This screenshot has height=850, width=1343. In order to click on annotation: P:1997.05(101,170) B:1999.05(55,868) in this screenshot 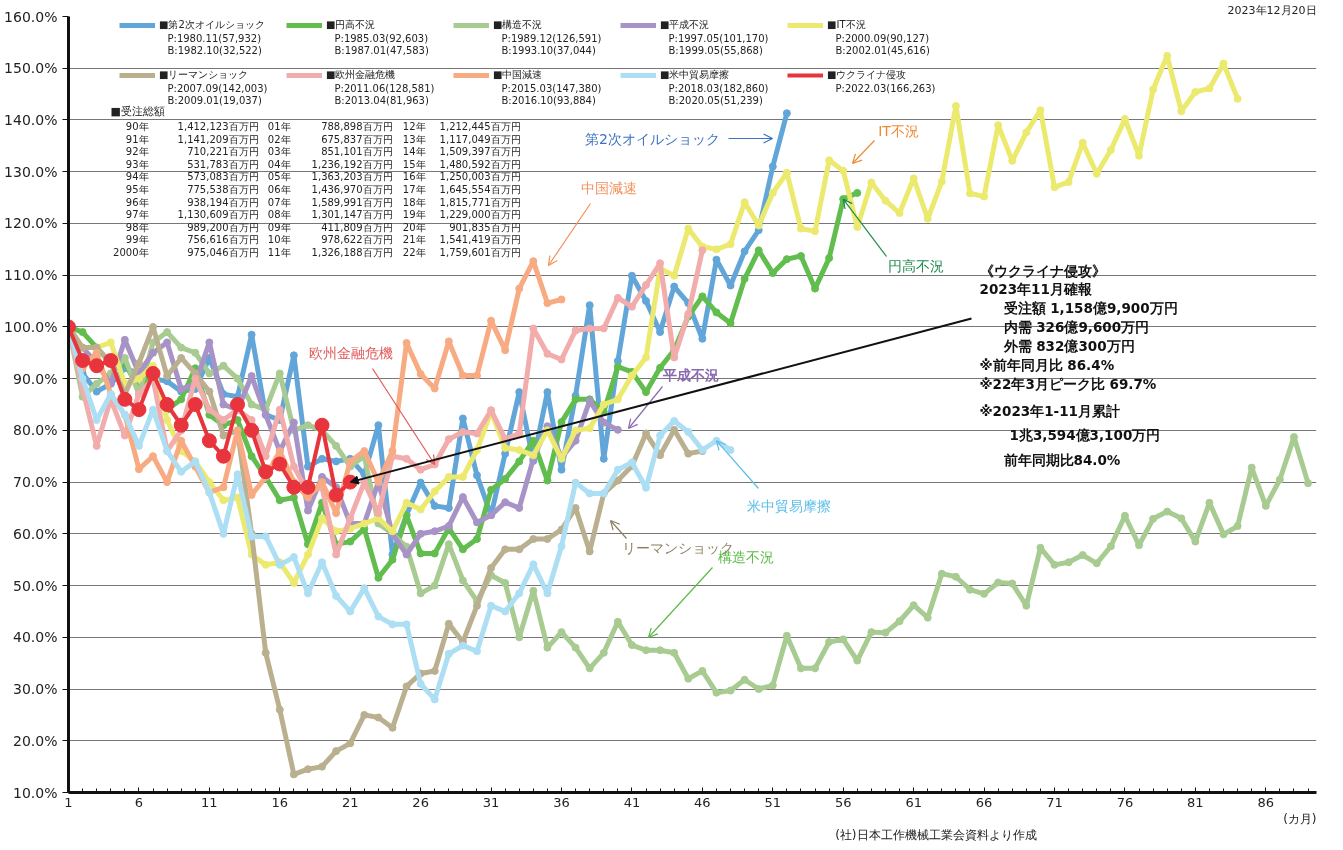, I will do `click(718, 44)`.